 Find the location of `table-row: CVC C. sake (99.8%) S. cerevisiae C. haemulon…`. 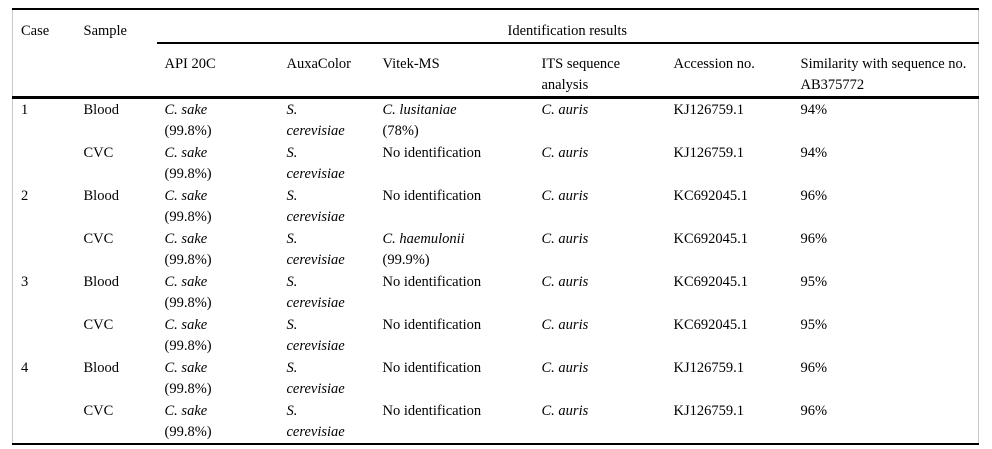

table-row: CVC C. sake (99.8%) S. cerevisiae C. haemulon… is located at coordinates (496, 249).